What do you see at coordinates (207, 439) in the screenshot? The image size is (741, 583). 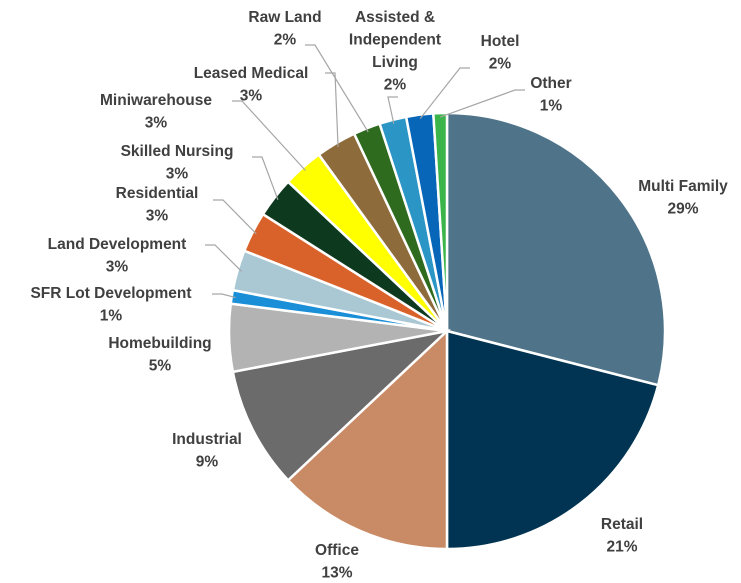 I see `category-label: Industrial` at bounding box center [207, 439].